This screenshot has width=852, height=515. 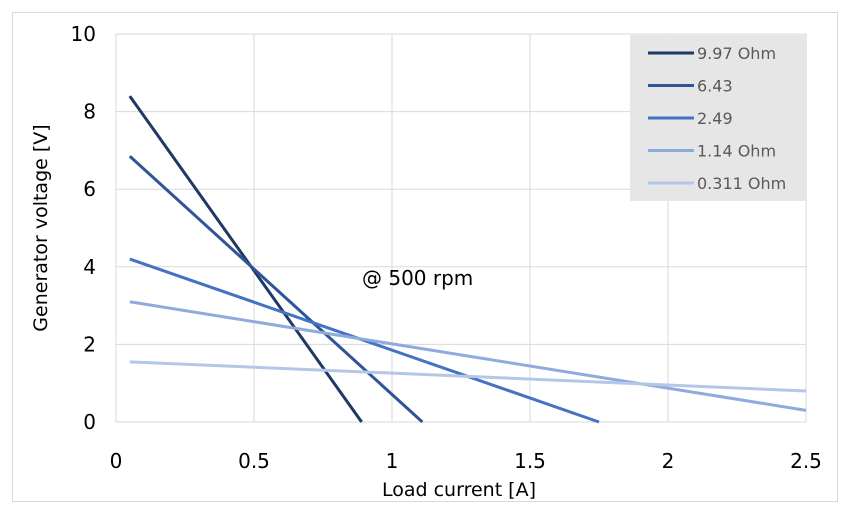 What do you see at coordinates (89, 112) in the screenshot?
I see `y-tick-label: 8` at bounding box center [89, 112].